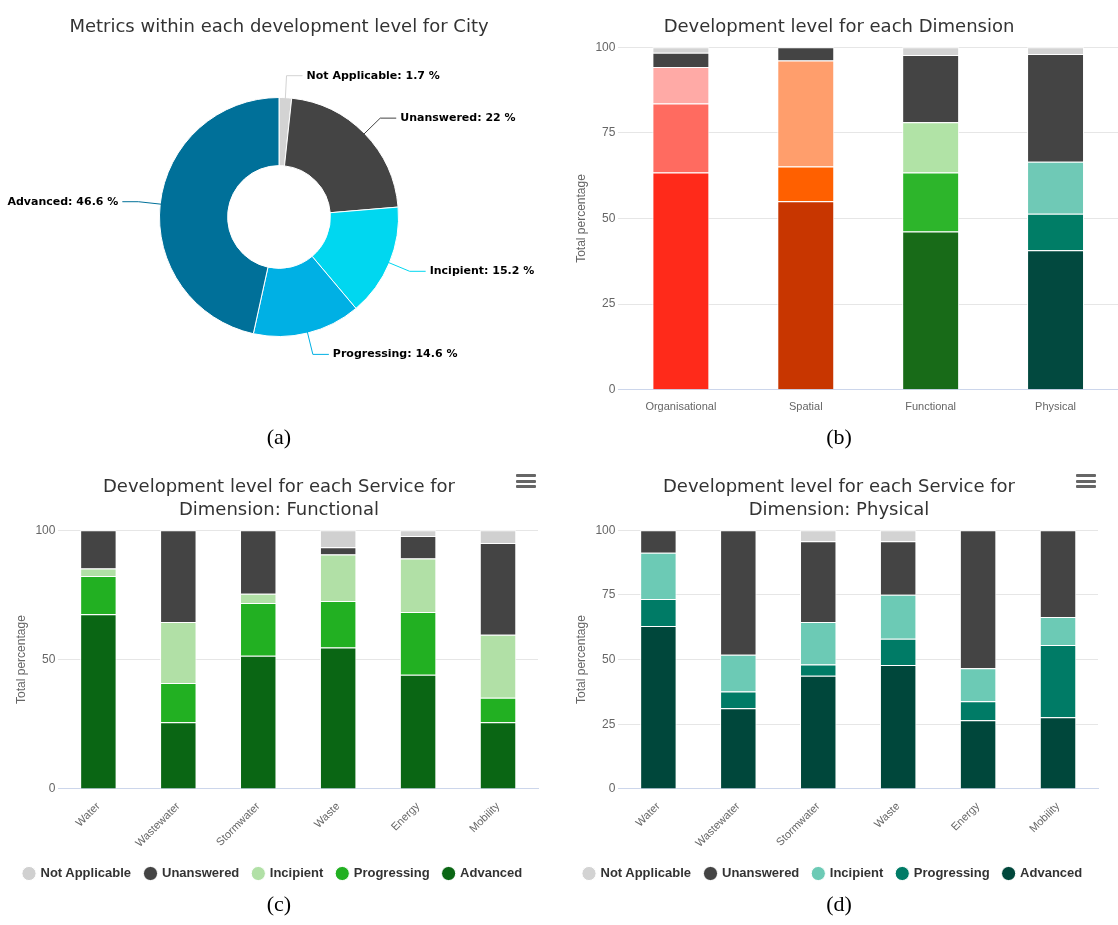  Describe the element at coordinates (279, 437) in the screenshot. I see `text: (a)` at that location.